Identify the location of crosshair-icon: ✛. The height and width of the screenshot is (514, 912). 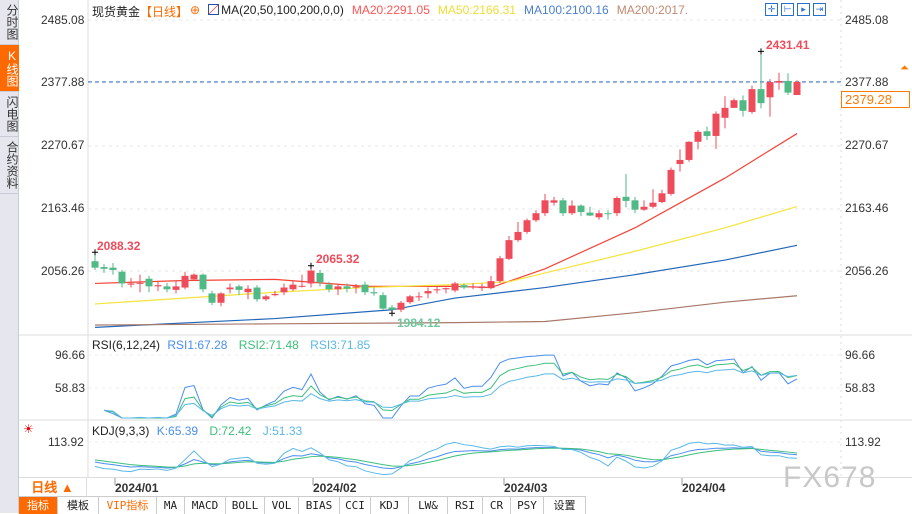
(771, 9).